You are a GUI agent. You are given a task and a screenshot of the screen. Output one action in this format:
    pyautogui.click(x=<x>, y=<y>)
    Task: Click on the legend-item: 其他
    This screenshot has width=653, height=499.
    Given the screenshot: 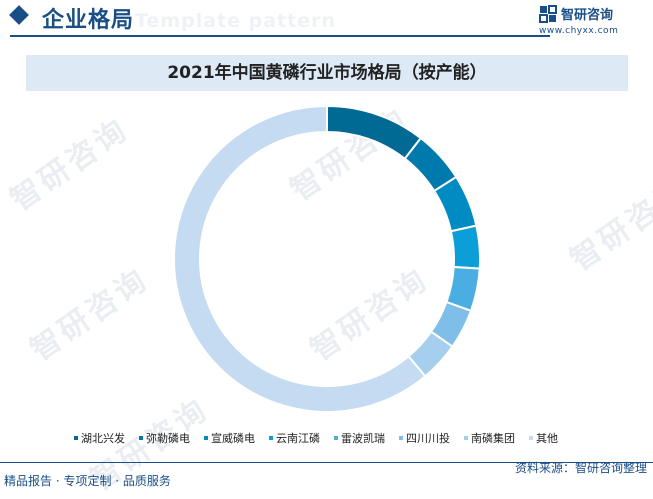 What is the action you would take?
    pyautogui.click(x=543, y=438)
    